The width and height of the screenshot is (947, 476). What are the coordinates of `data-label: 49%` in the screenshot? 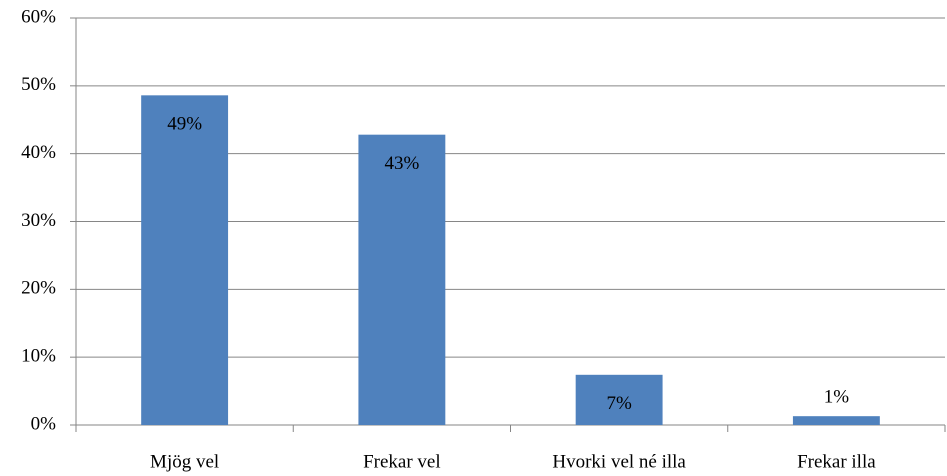 It's located at (184, 124).